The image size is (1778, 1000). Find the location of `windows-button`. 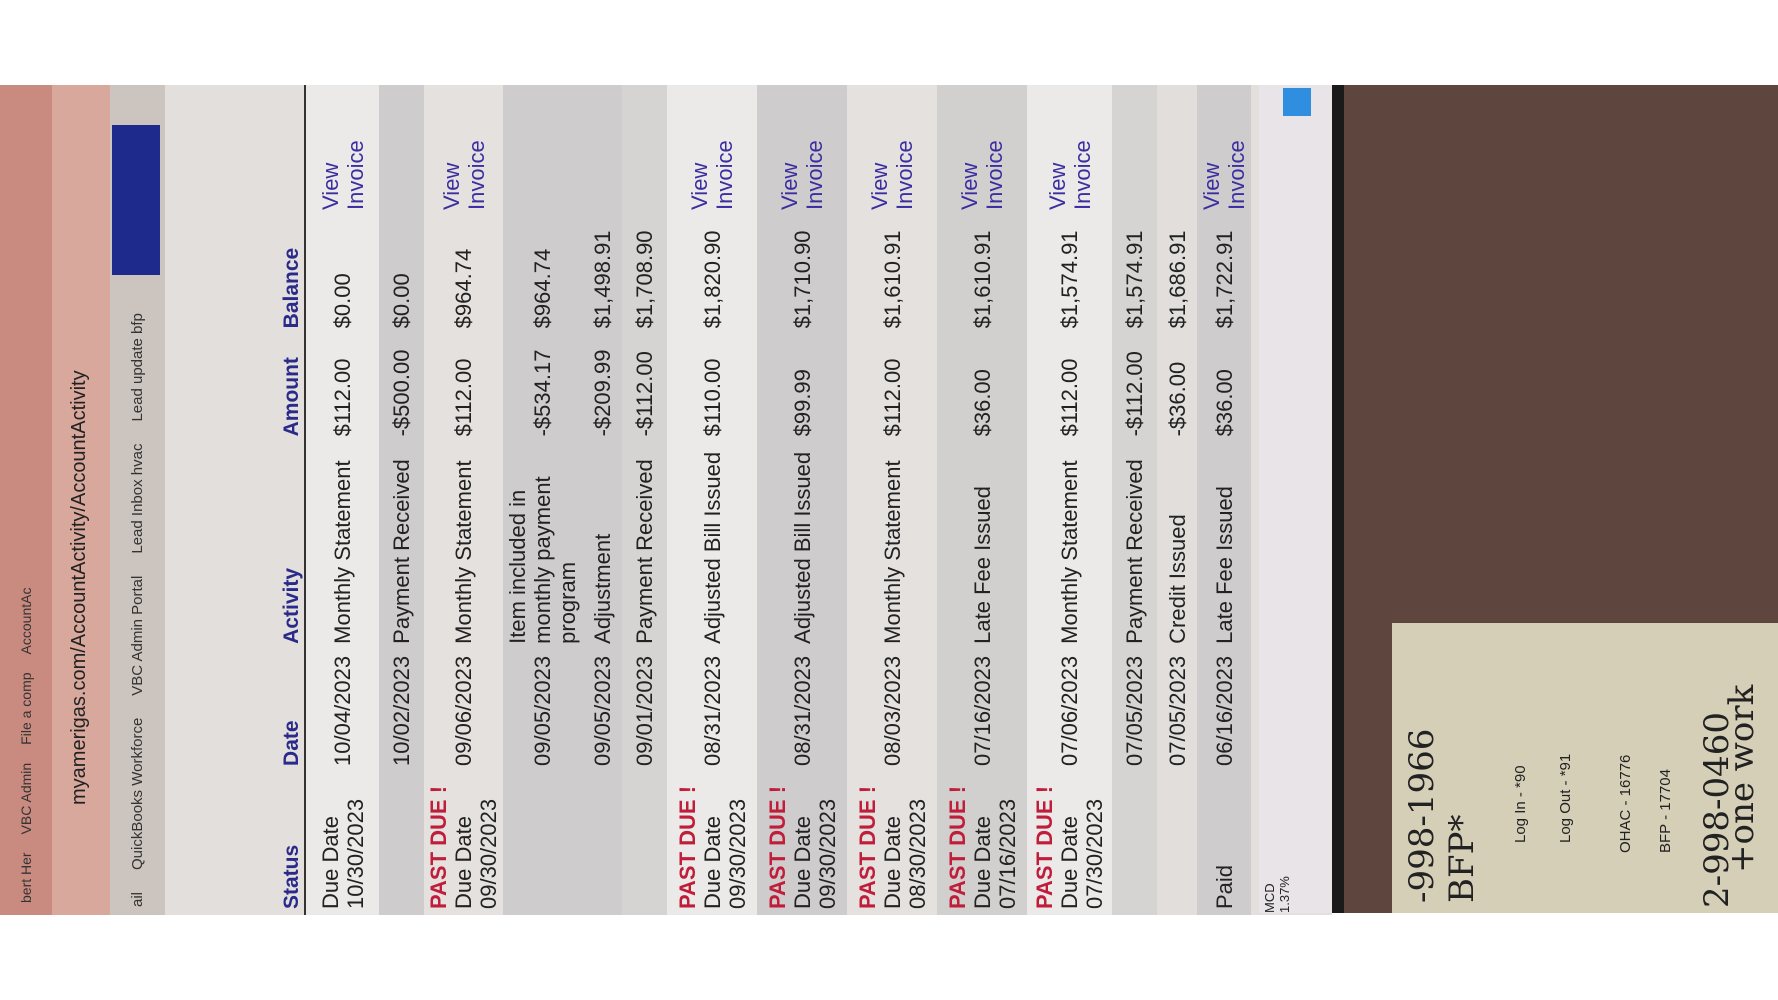

windows-button is located at coordinates (1297, 102).